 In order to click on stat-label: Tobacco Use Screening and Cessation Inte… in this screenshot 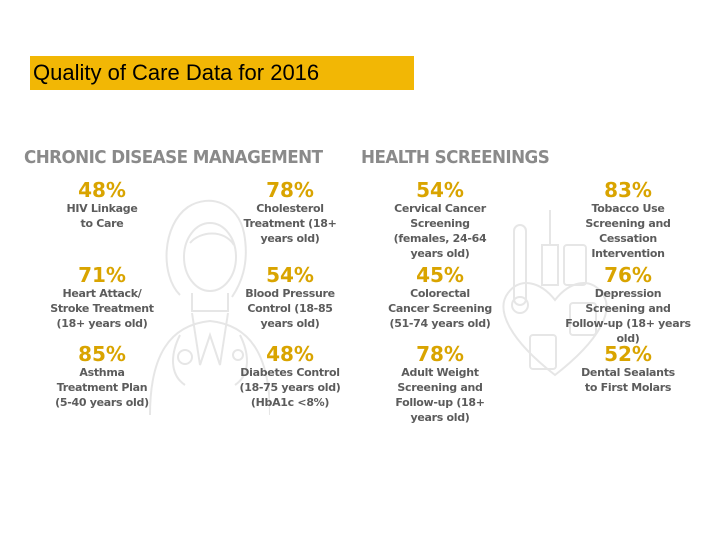, I will do `click(628, 231)`.